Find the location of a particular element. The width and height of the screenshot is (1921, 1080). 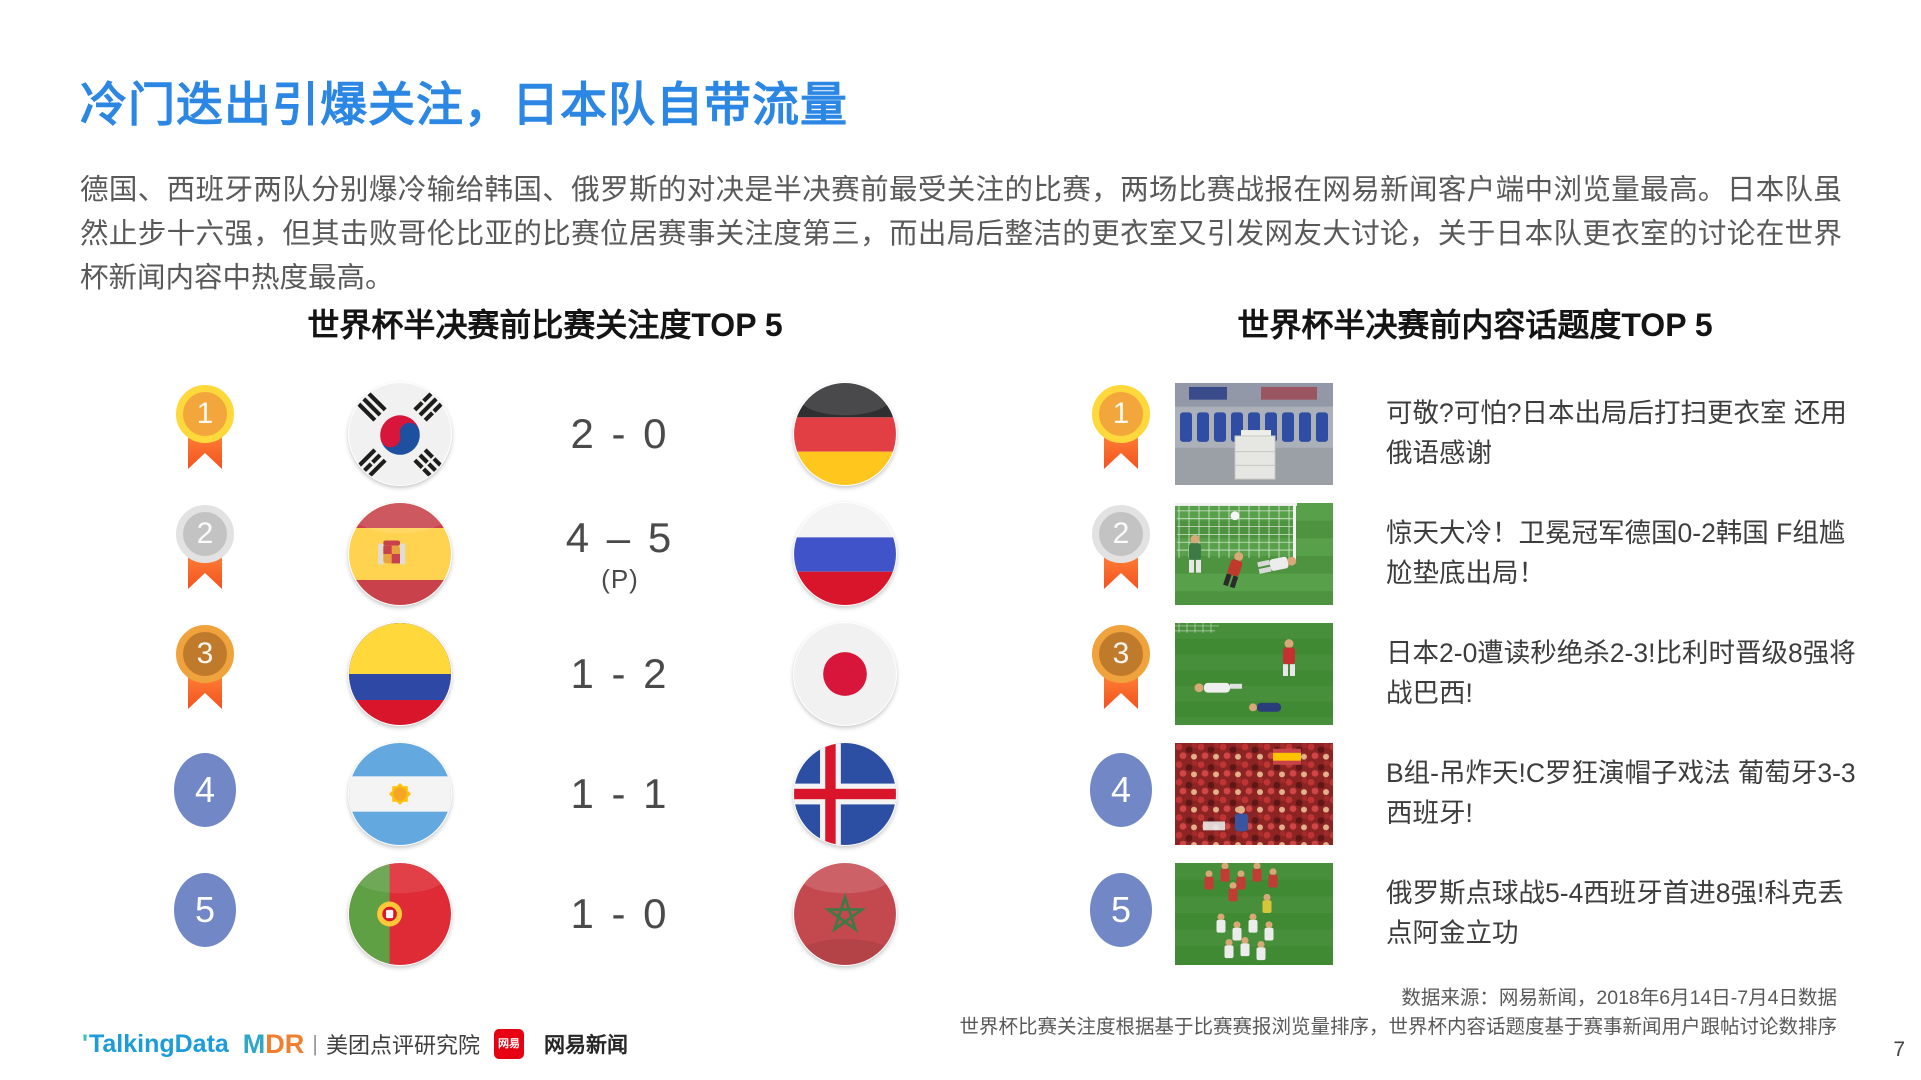

colombia-flag-icon is located at coordinates (400, 674).